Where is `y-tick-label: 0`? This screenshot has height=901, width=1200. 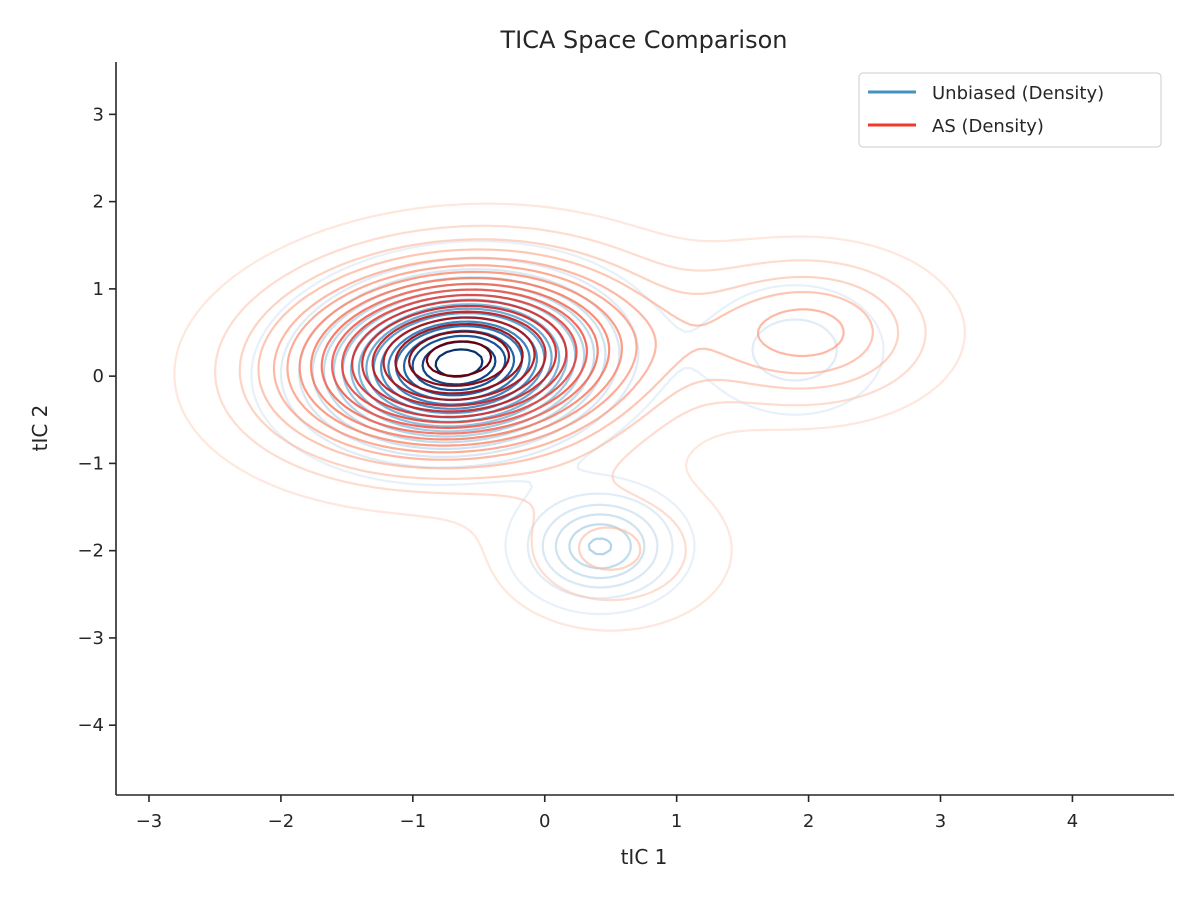
y-tick-label: 0 is located at coordinates (98, 376).